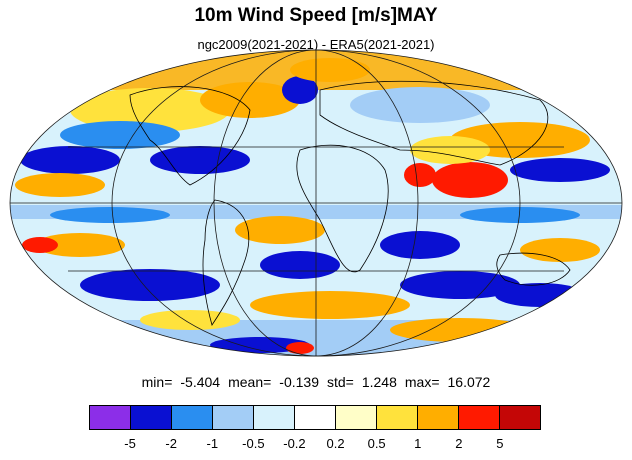 The image size is (632, 460). What do you see at coordinates (418, 443) in the screenshot?
I see `colorbar-tick-label: 1` at bounding box center [418, 443].